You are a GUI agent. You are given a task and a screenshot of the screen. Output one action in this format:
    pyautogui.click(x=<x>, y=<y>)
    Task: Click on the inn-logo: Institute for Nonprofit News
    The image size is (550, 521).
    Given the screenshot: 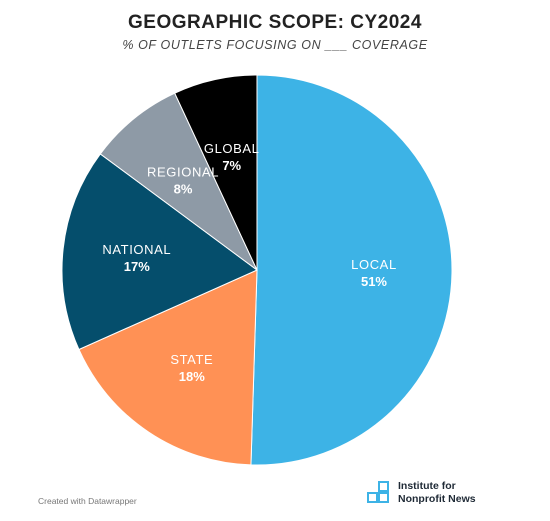 What is the action you would take?
    pyautogui.click(x=421, y=493)
    